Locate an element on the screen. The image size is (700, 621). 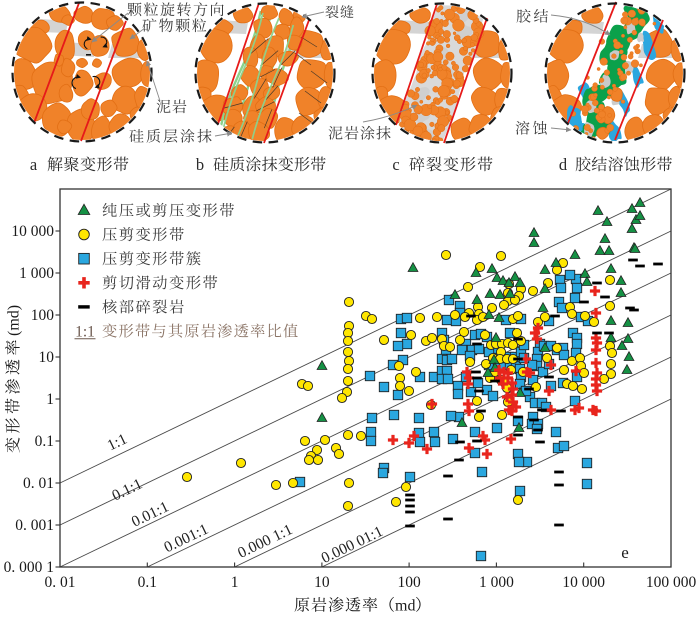
svg-text: md is located at coordinates (405, 606).